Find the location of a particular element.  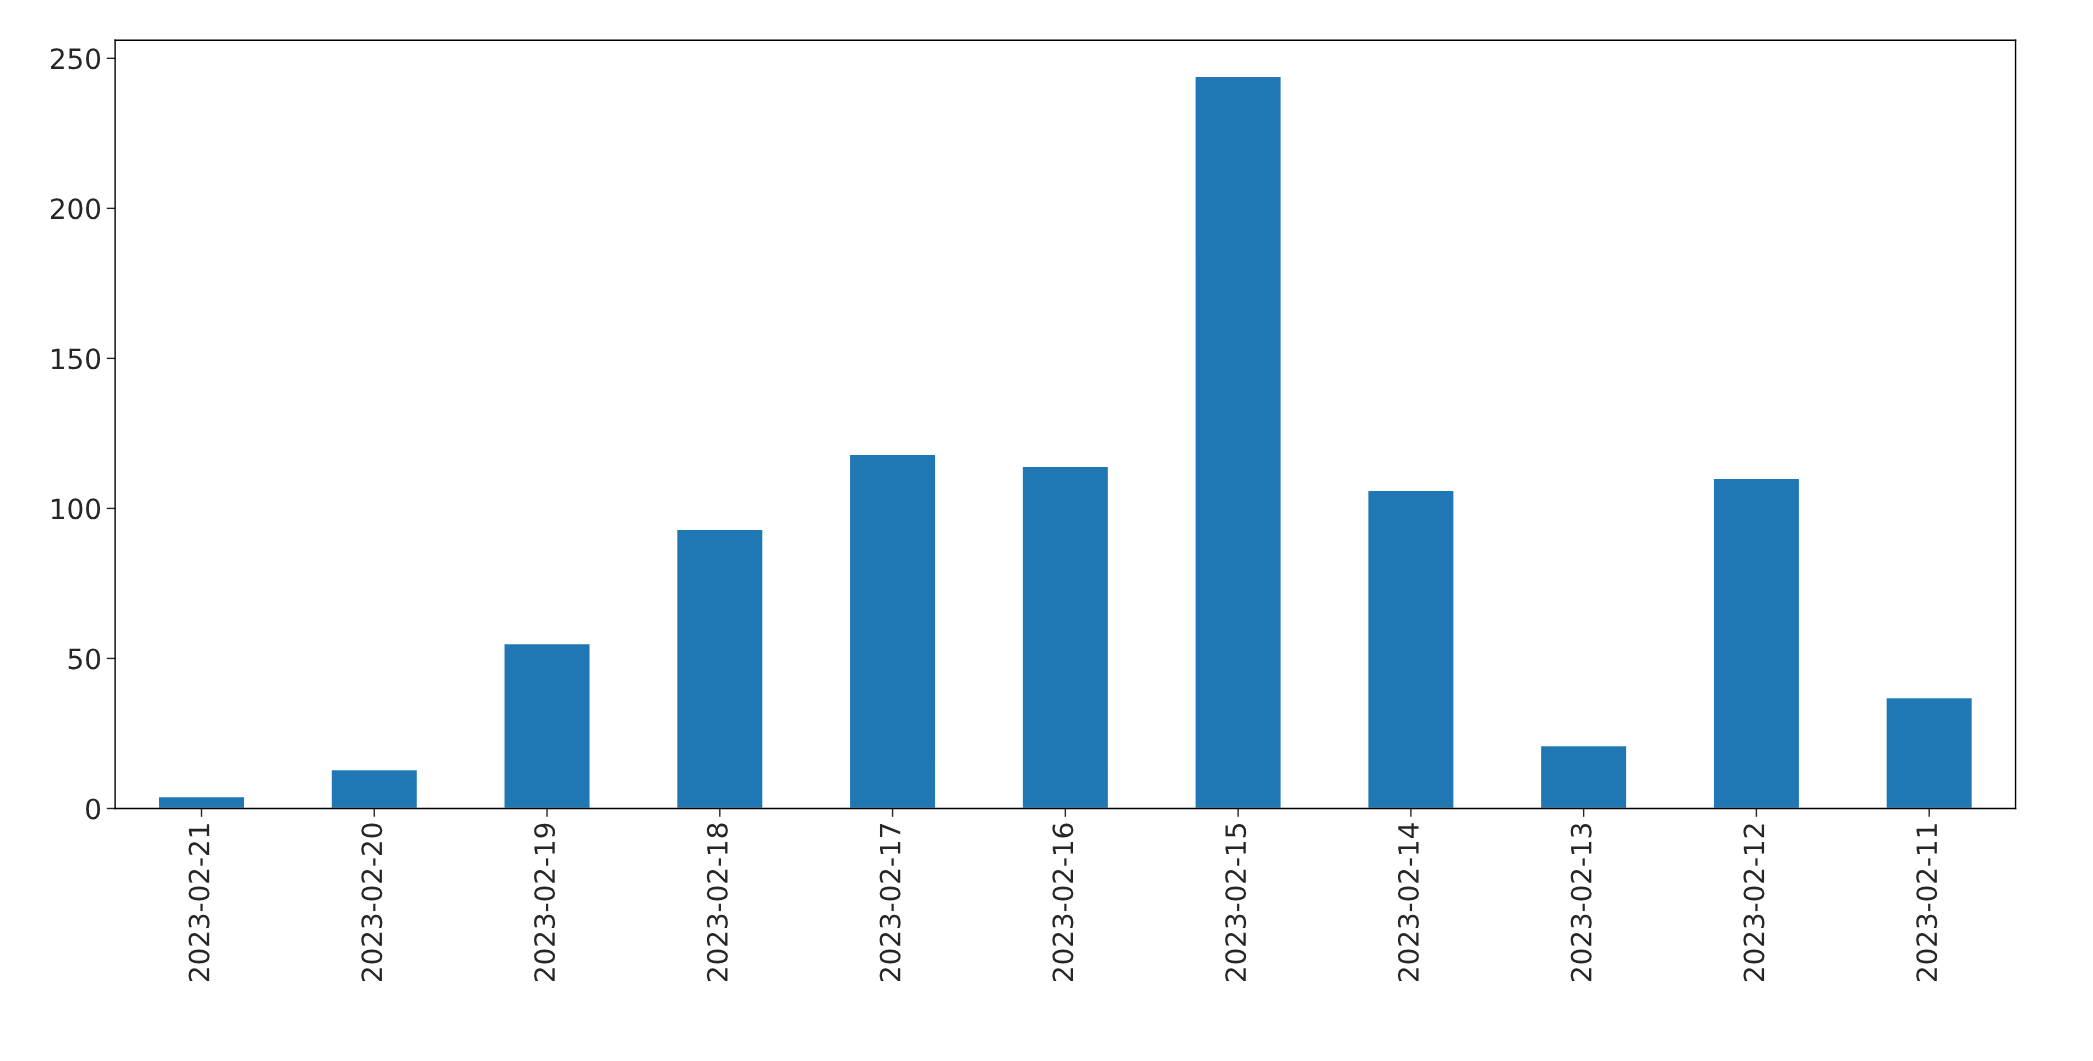

x-tick-label: 2023-02-16 is located at coordinates (1063, 902).